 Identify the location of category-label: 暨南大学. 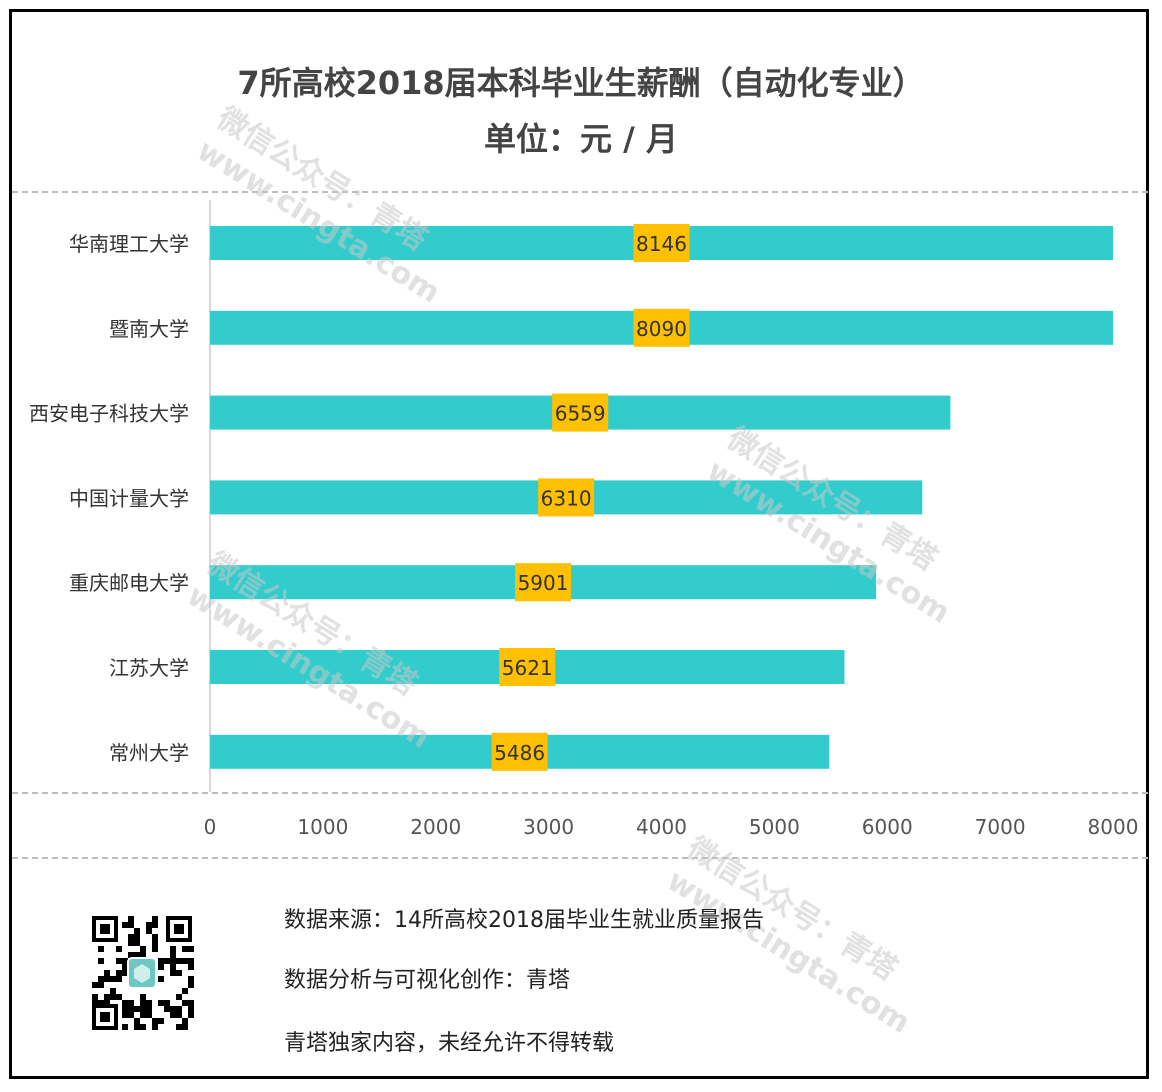
(149, 329).